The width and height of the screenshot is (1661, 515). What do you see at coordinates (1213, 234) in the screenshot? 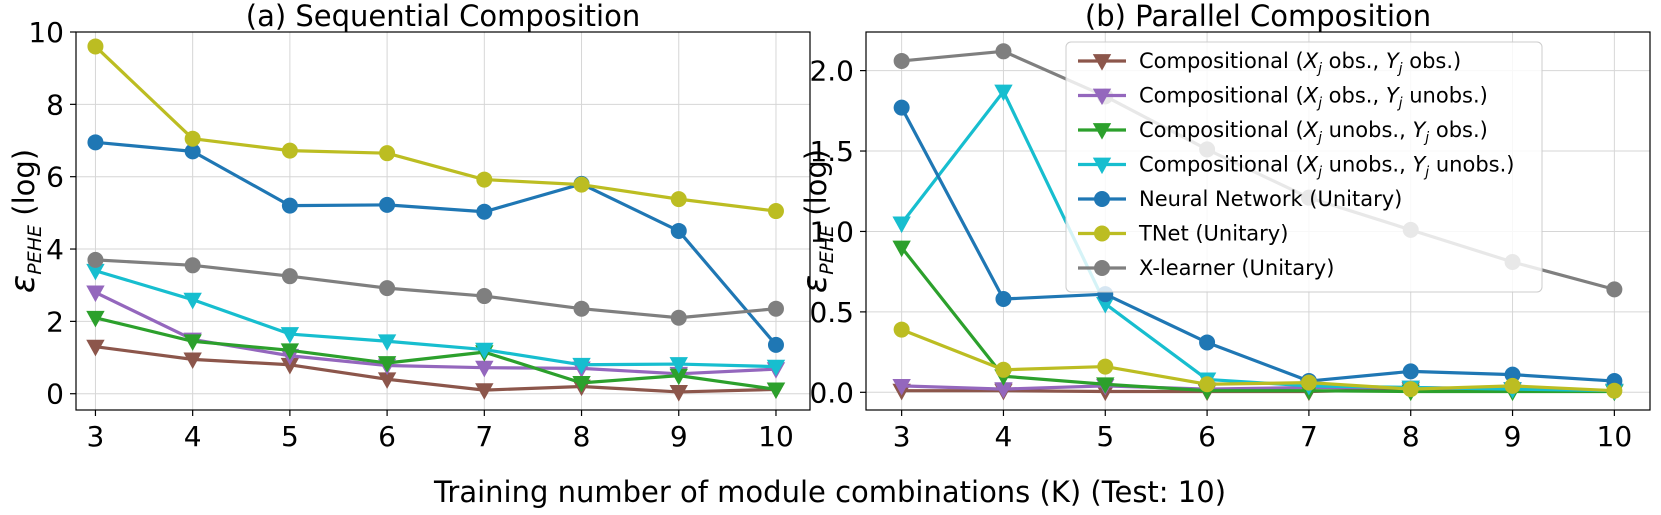
I see `legend-label: TNet (Unitary)` at bounding box center [1213, 234].